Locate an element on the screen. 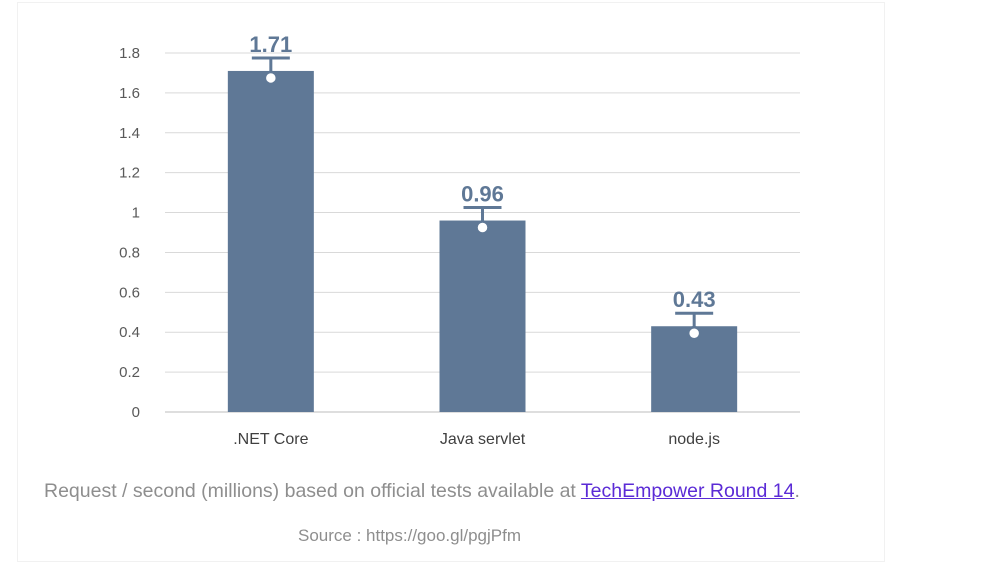 This screenshot has width=994, height=566. caption-suffix: . is located at coordinates (797, 491).